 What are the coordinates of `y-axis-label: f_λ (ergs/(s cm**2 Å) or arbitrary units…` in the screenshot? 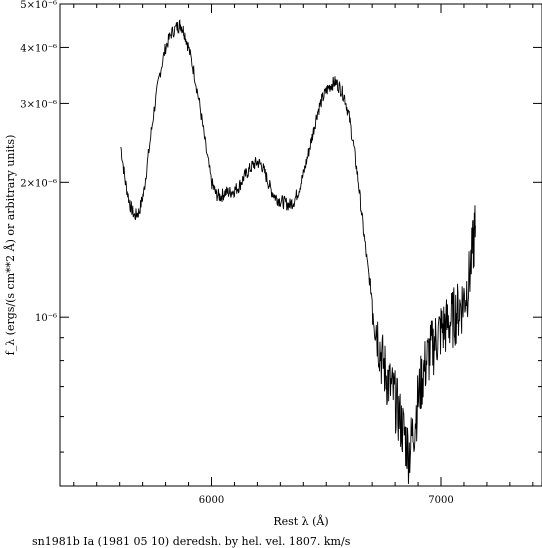 It's located at (10, 245).